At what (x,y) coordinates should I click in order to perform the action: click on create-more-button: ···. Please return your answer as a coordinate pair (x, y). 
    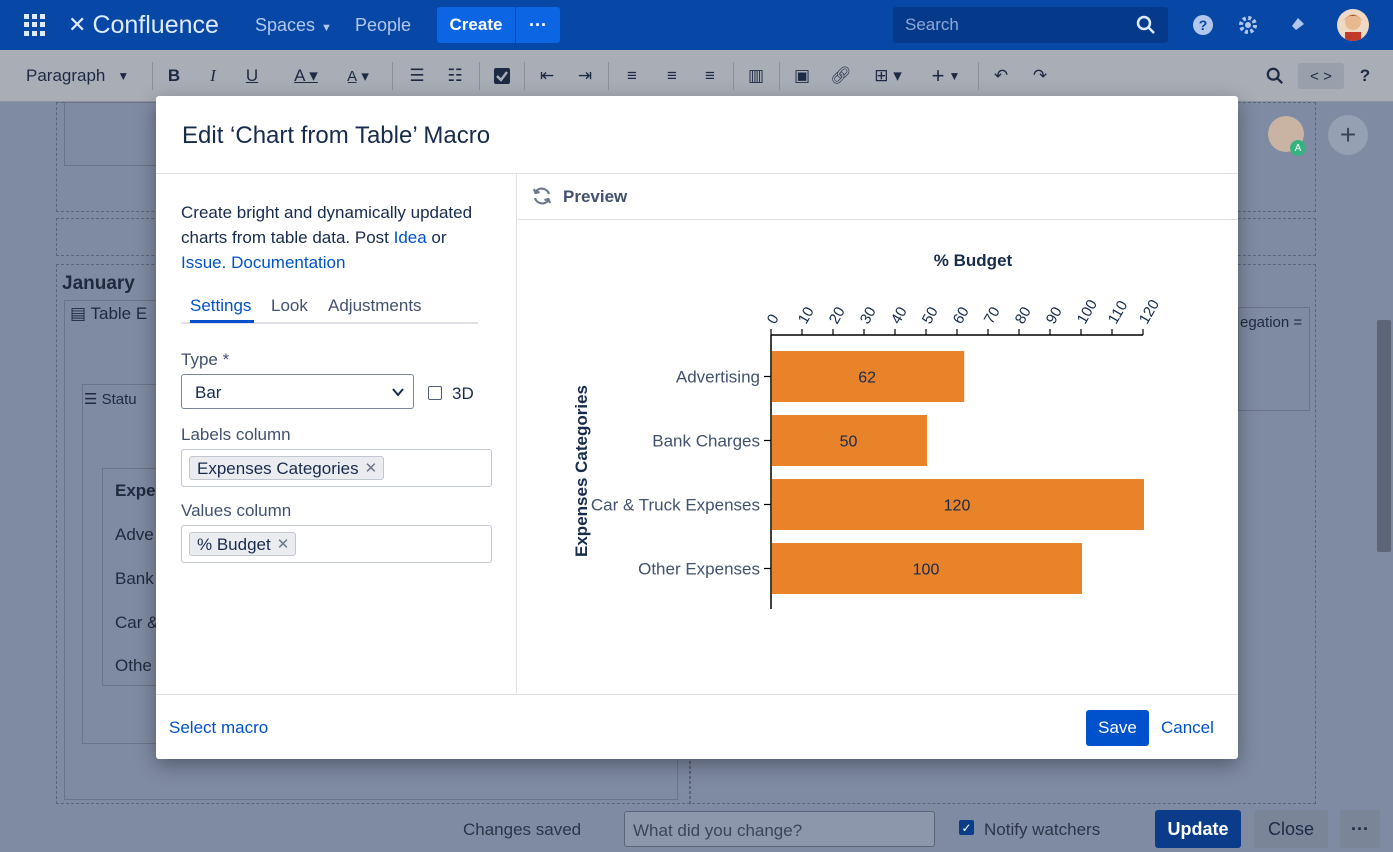
    Looking at the image, I should click on (538, 25).